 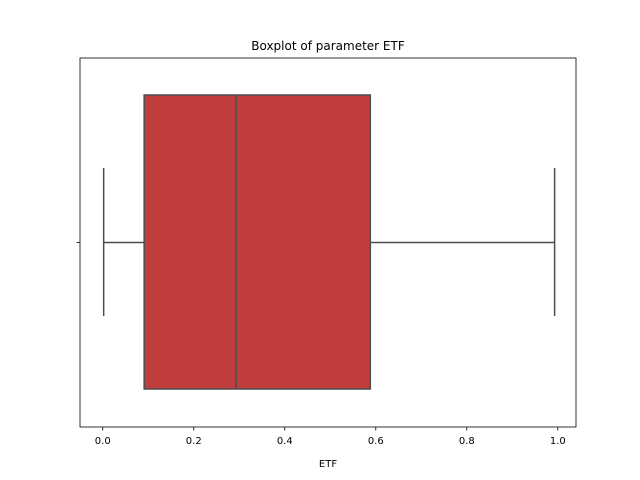 What do you see at coordinates (194, 441) in the screenshot?
I see `x-tick-label: 0.2` at bounding box center [194, 441].